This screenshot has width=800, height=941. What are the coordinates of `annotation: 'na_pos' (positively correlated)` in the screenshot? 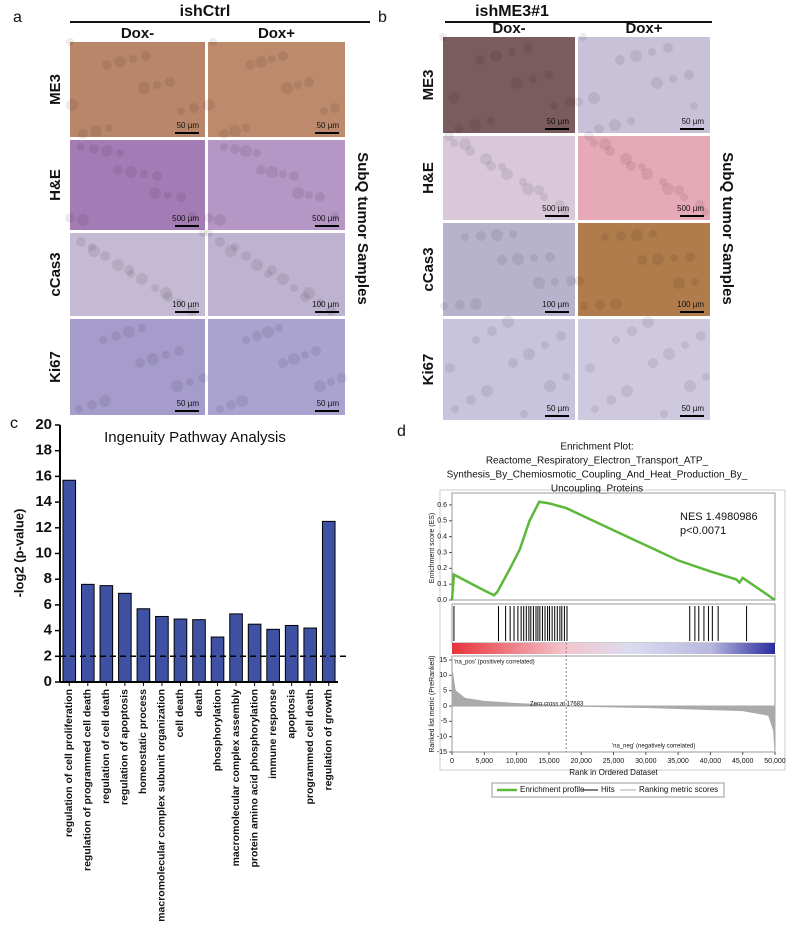 It's located at (494, 663).